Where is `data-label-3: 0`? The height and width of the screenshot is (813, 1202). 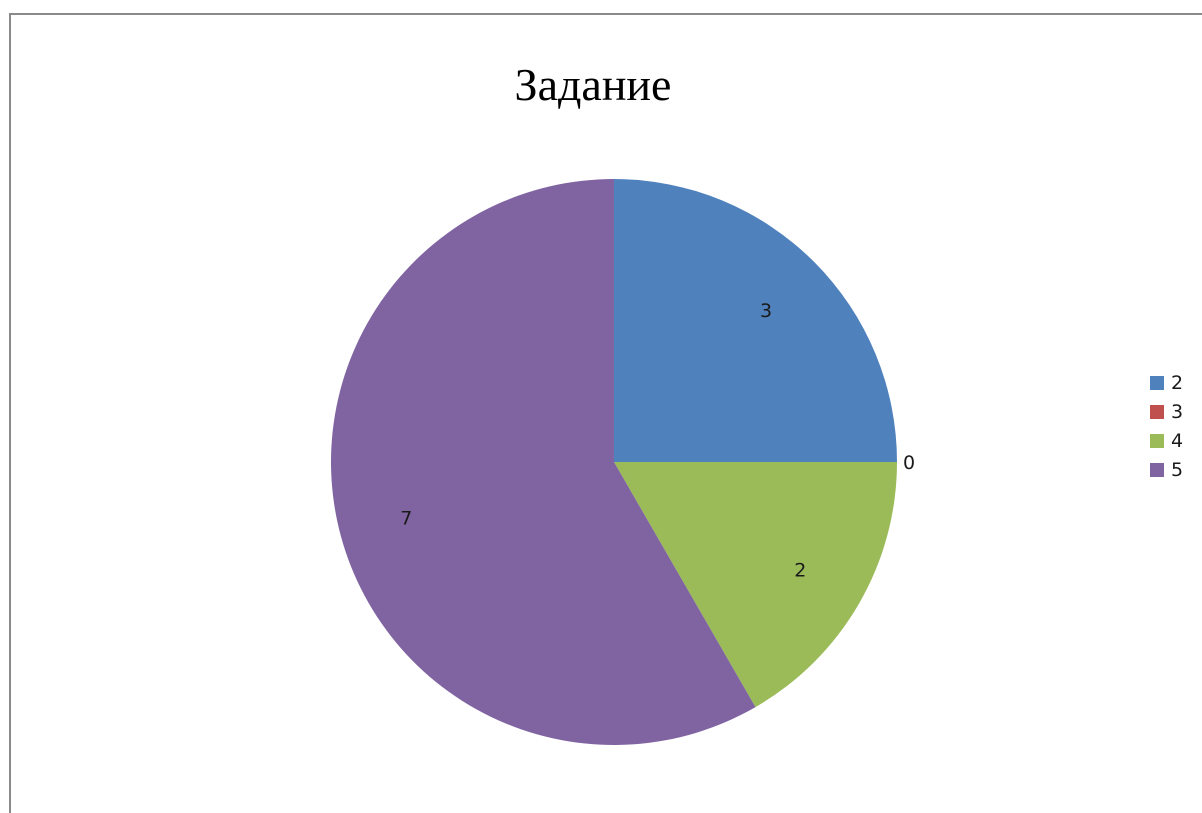
data-label-3: 0 is located at coordinates (909, 463).